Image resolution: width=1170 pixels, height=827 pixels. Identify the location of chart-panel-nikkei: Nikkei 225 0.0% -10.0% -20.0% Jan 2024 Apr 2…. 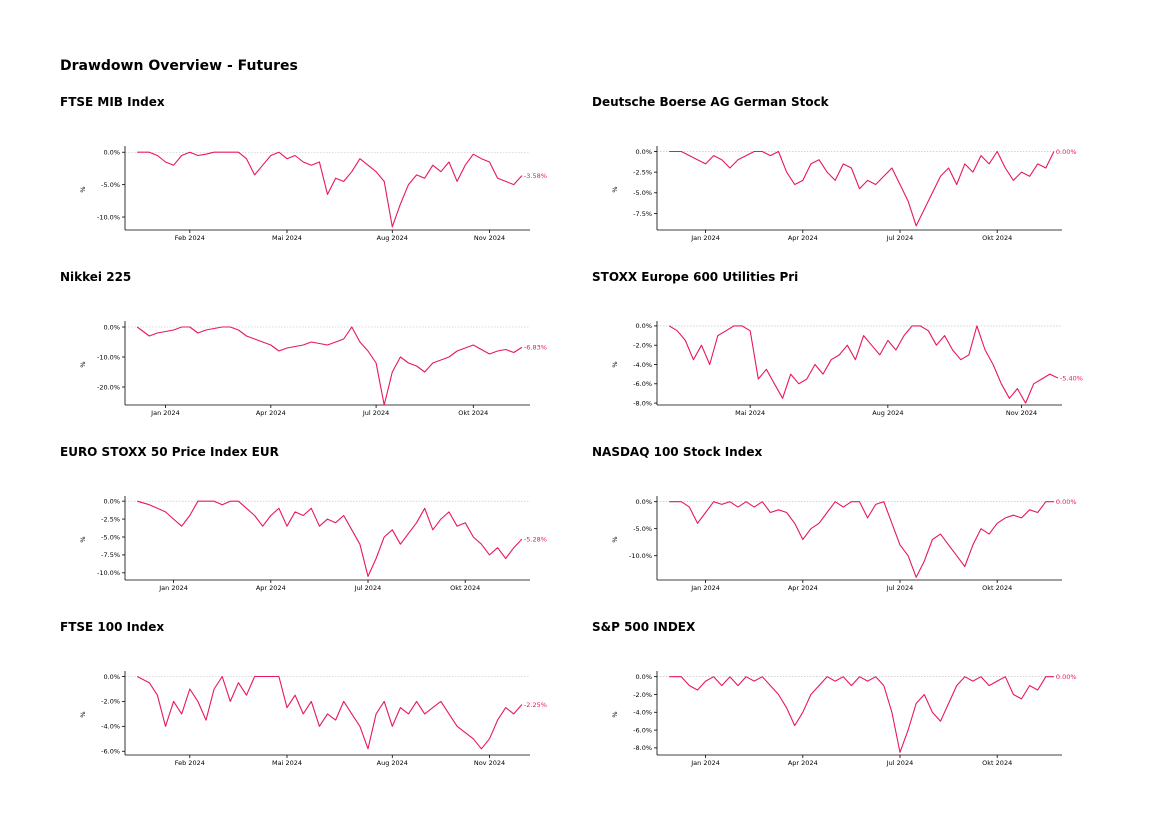
(303, 350).